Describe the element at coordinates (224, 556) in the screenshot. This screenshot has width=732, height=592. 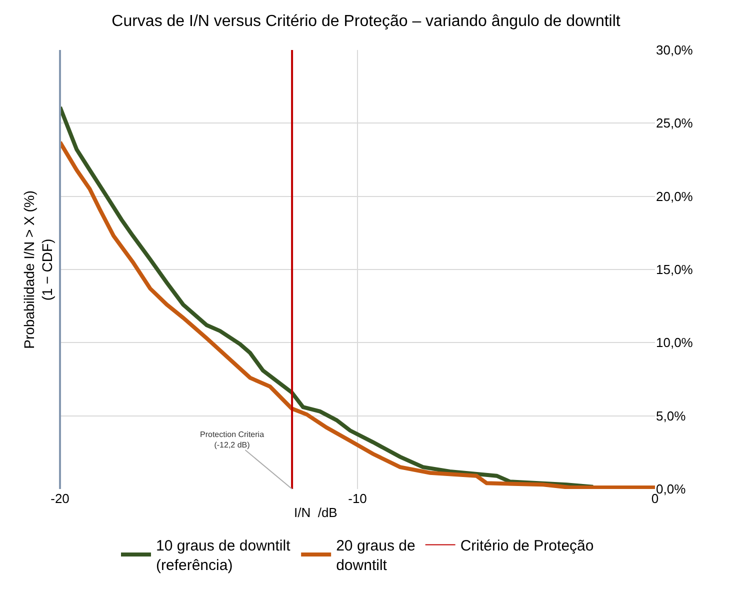
I see `legend-label: 10 graus de downtilt (referência)` at that location.